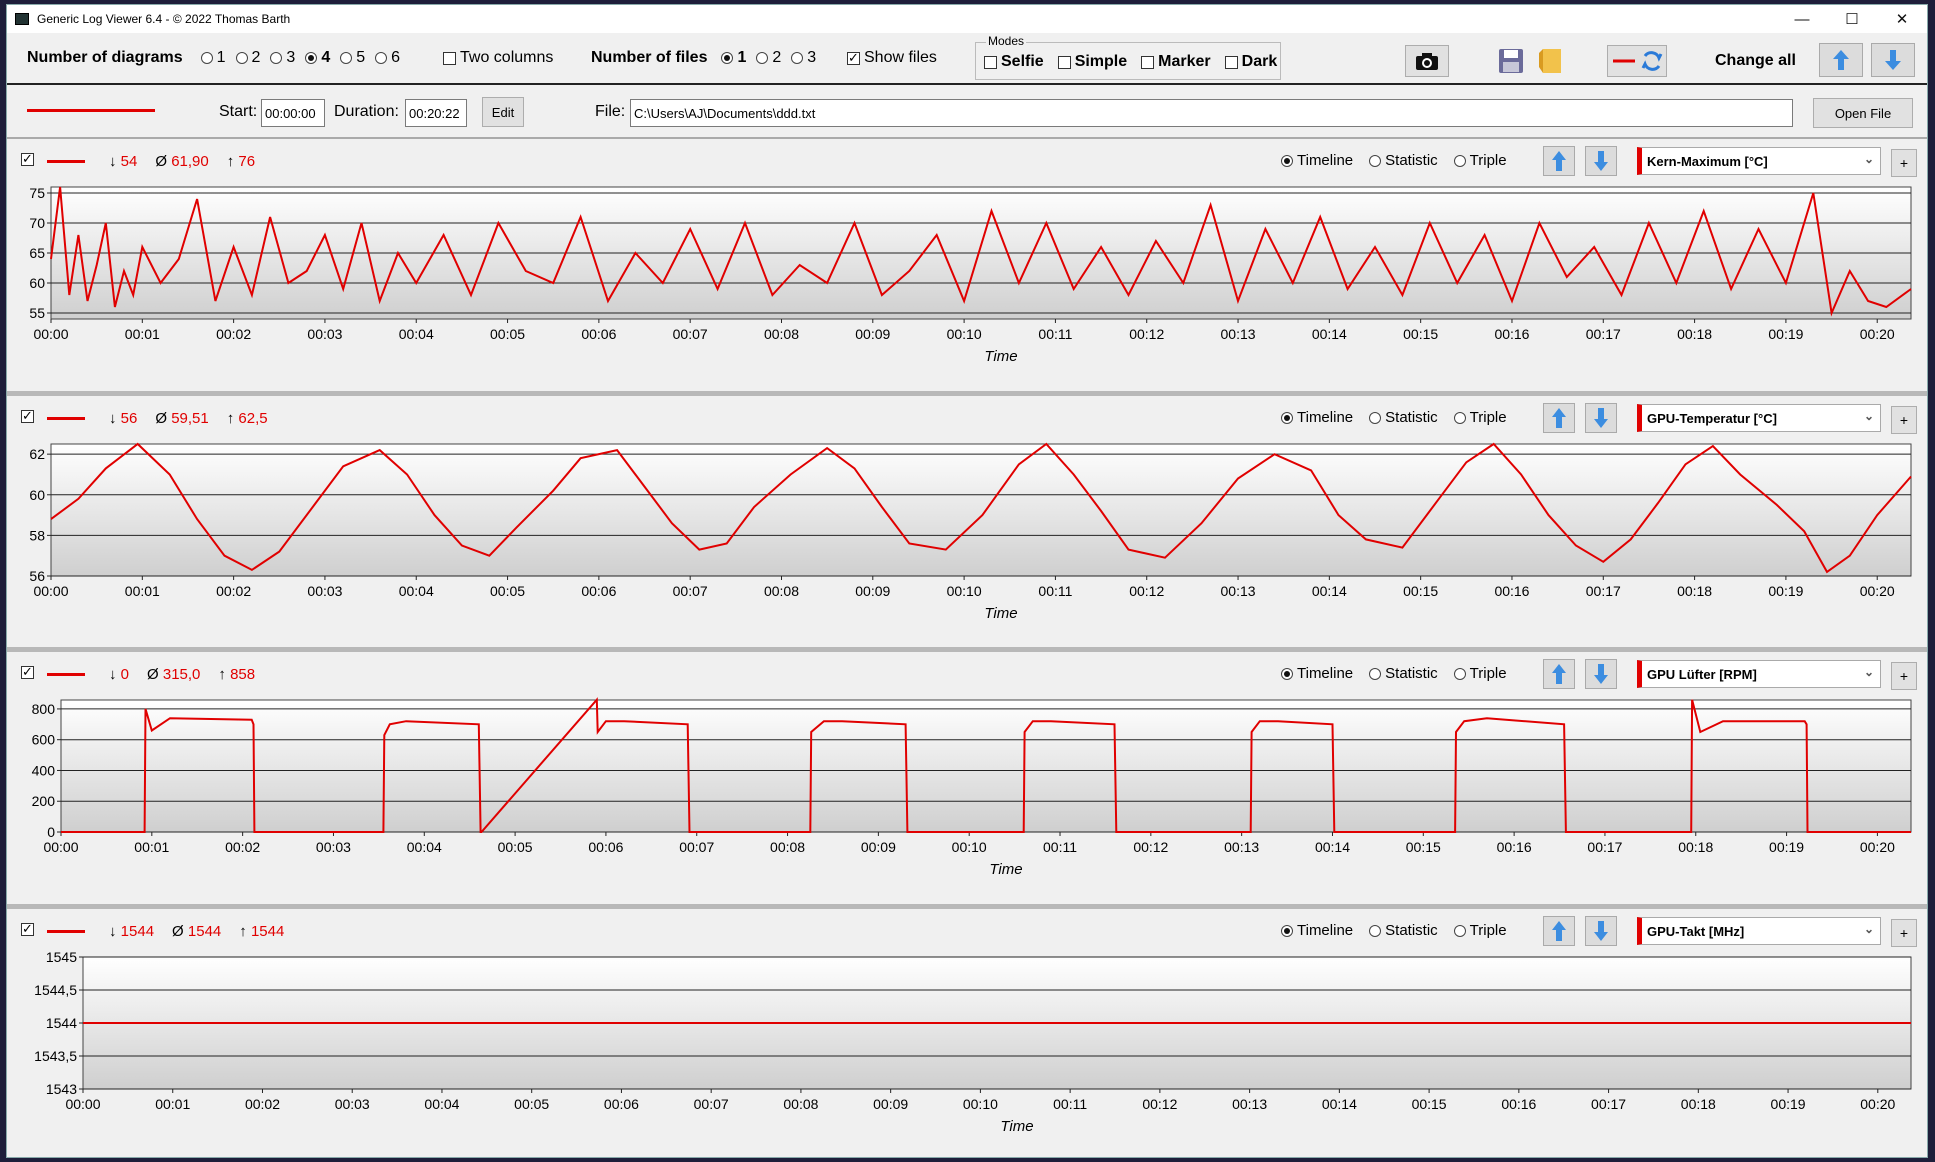  What do you see at coordinates (1893, 60) in the screenshot?
I see `move-all-down-button` at bounding box center [1893, 60].